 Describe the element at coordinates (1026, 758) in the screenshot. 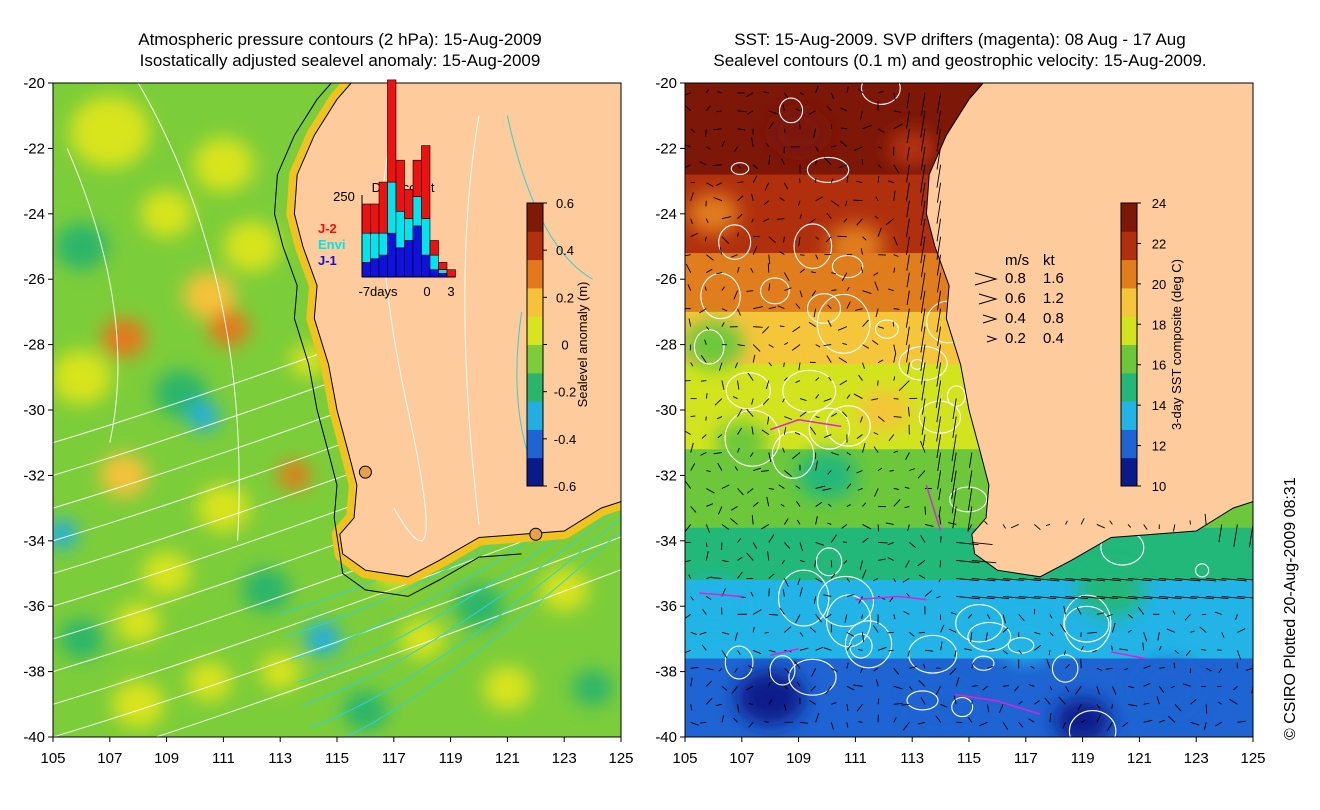

I see `x-tick-label: 117` at that location.